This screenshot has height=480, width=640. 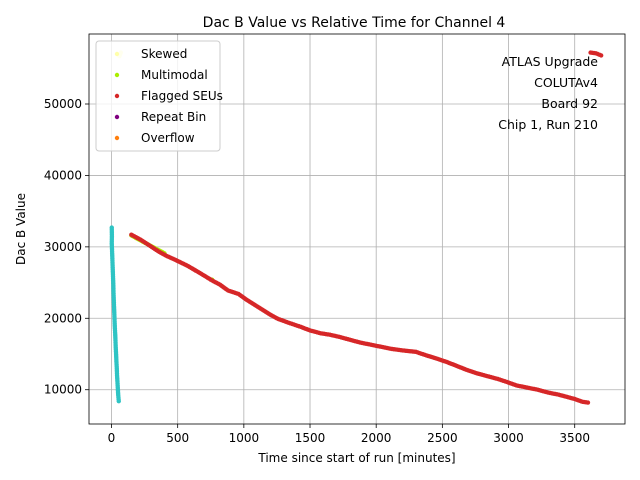 What do you see at coordinates (21, 229) in the screenshot?
I see `y-axis-label: Dac B Value` at bounding box center [21, 229].